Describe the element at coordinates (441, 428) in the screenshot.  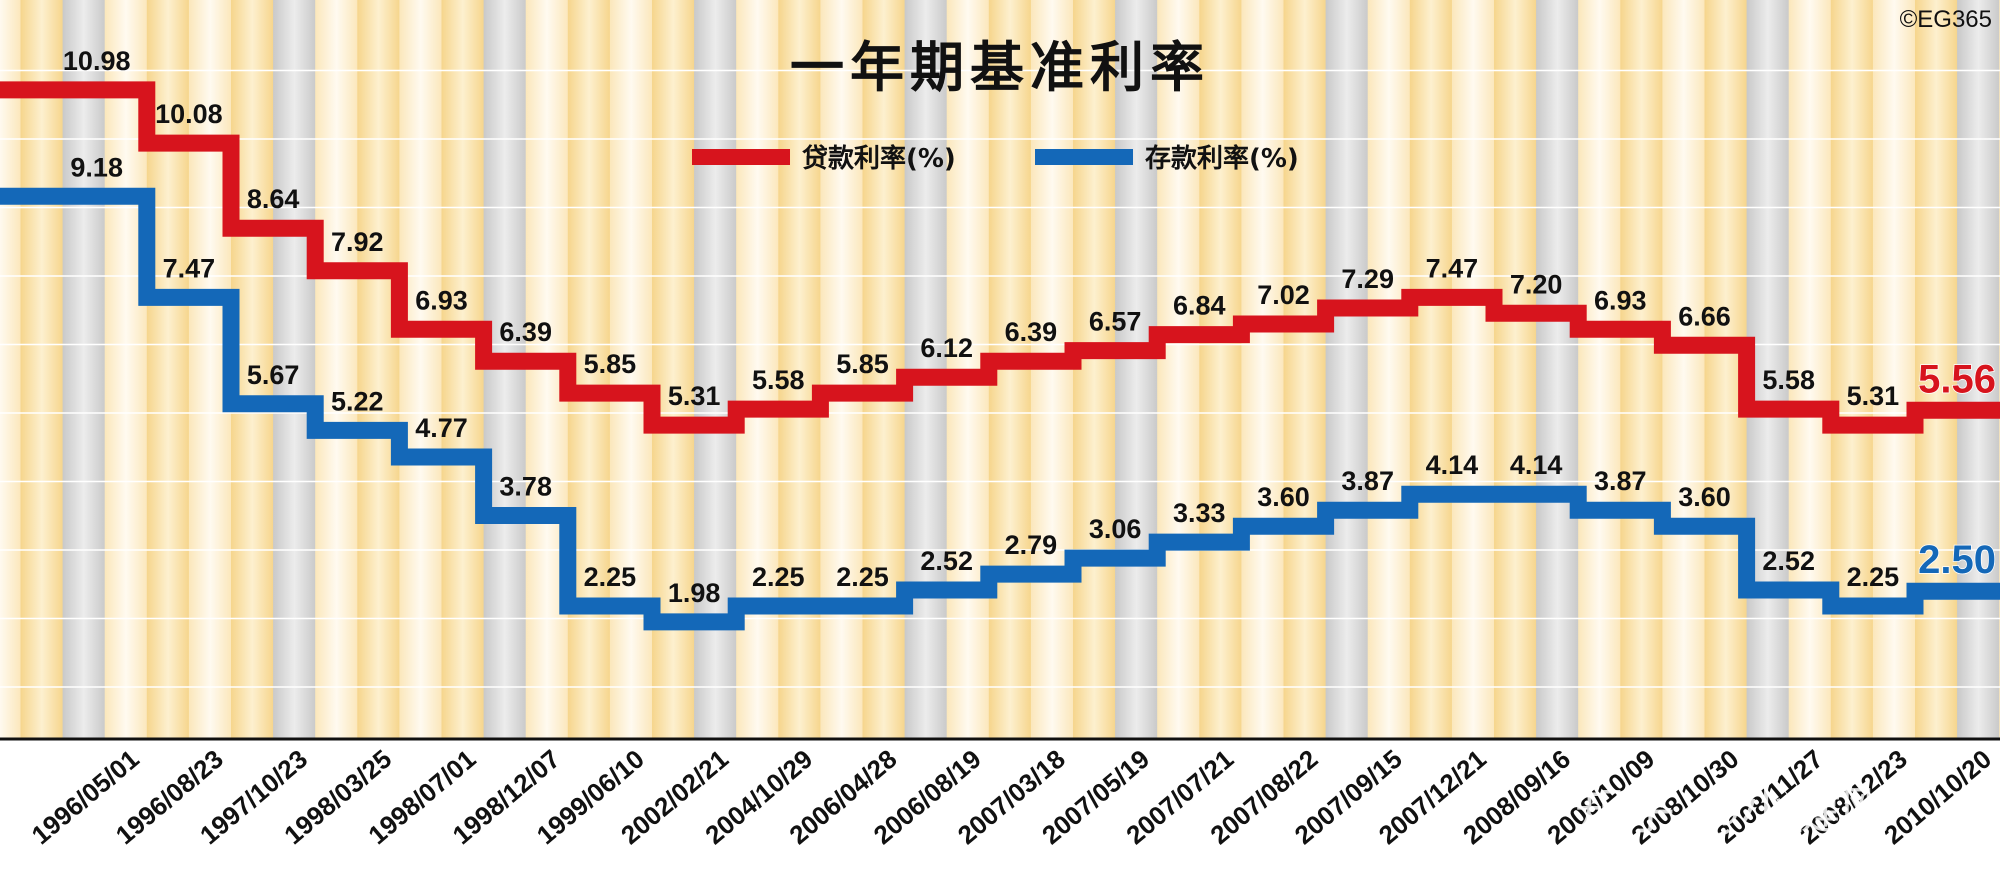
I see `deposit-value-label: 4.77` at that location.